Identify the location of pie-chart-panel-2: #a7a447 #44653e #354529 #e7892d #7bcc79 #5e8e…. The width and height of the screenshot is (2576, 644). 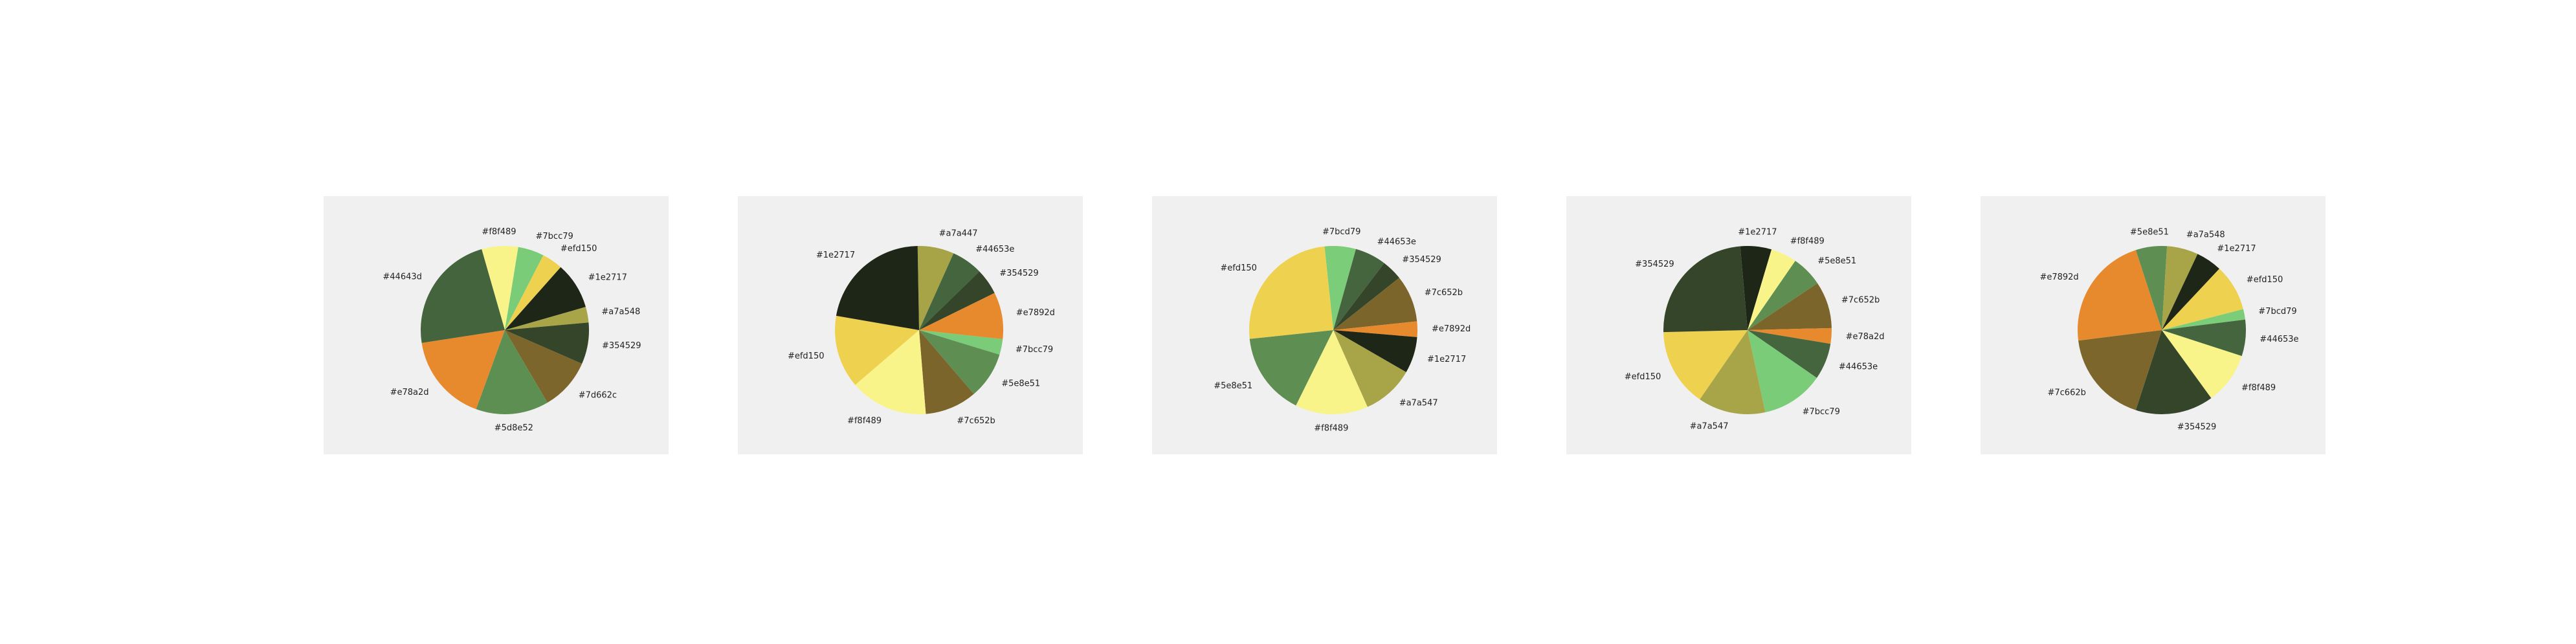
(910, 325).